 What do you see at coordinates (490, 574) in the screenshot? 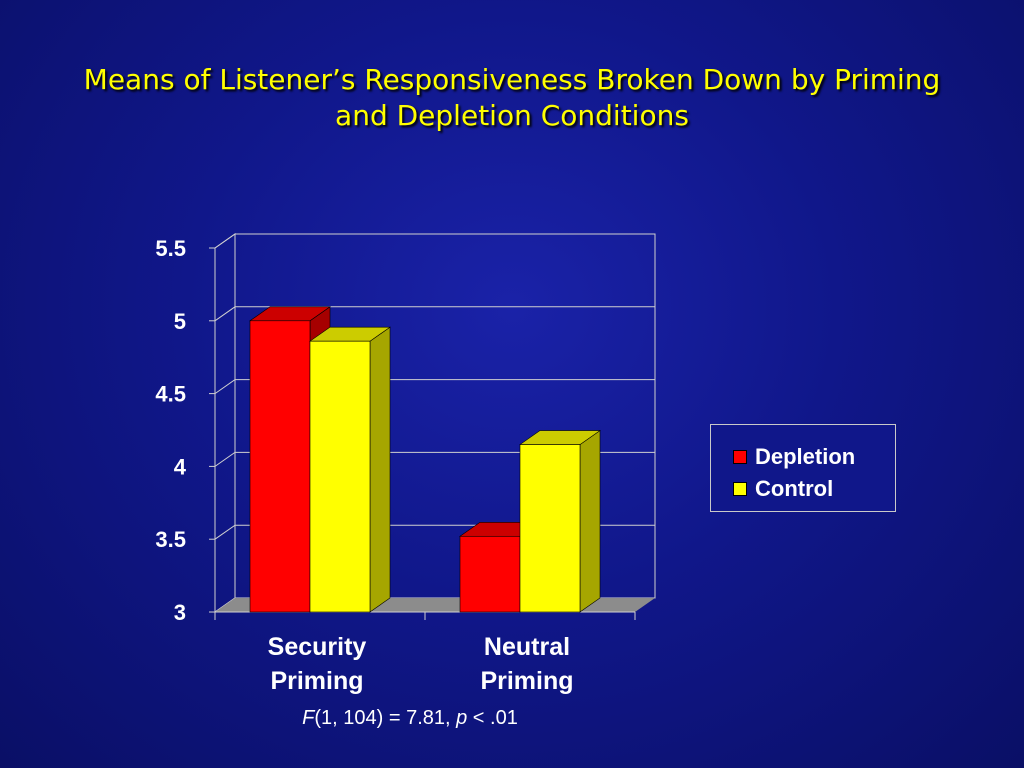
I see `bar-depletion-neutral` at bounding box center [490, 574].